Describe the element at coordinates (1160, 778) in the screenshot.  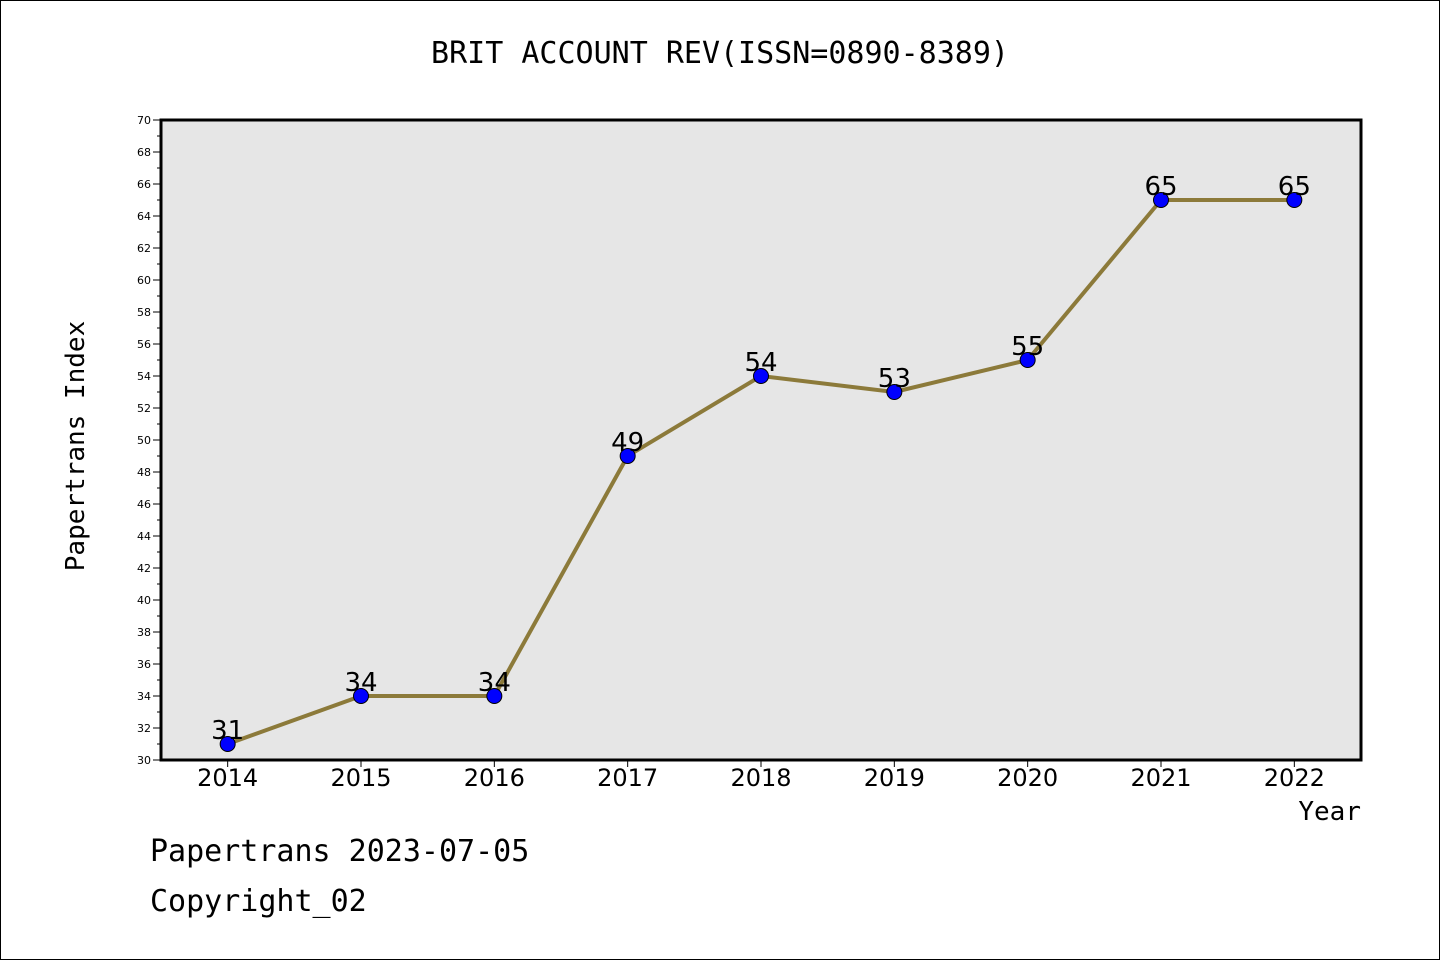
I see `x-tick-label: 2021` at that location.